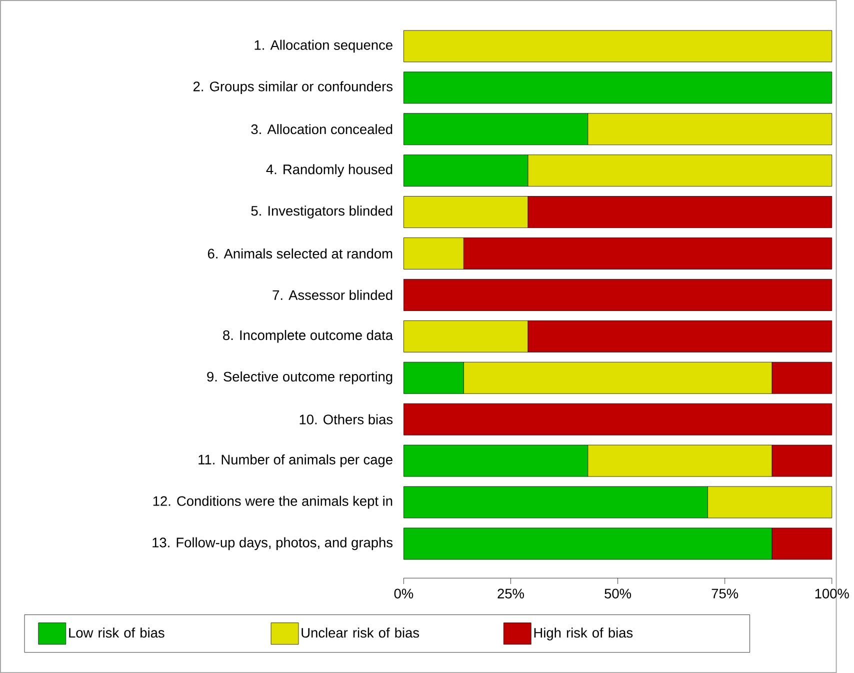 The image size is (854, 673). What do you see at coordinates (323, 46) in the screenshot?
I see `y-tick-label: 1. Allocation sequence` at bounding box center [323, 46].